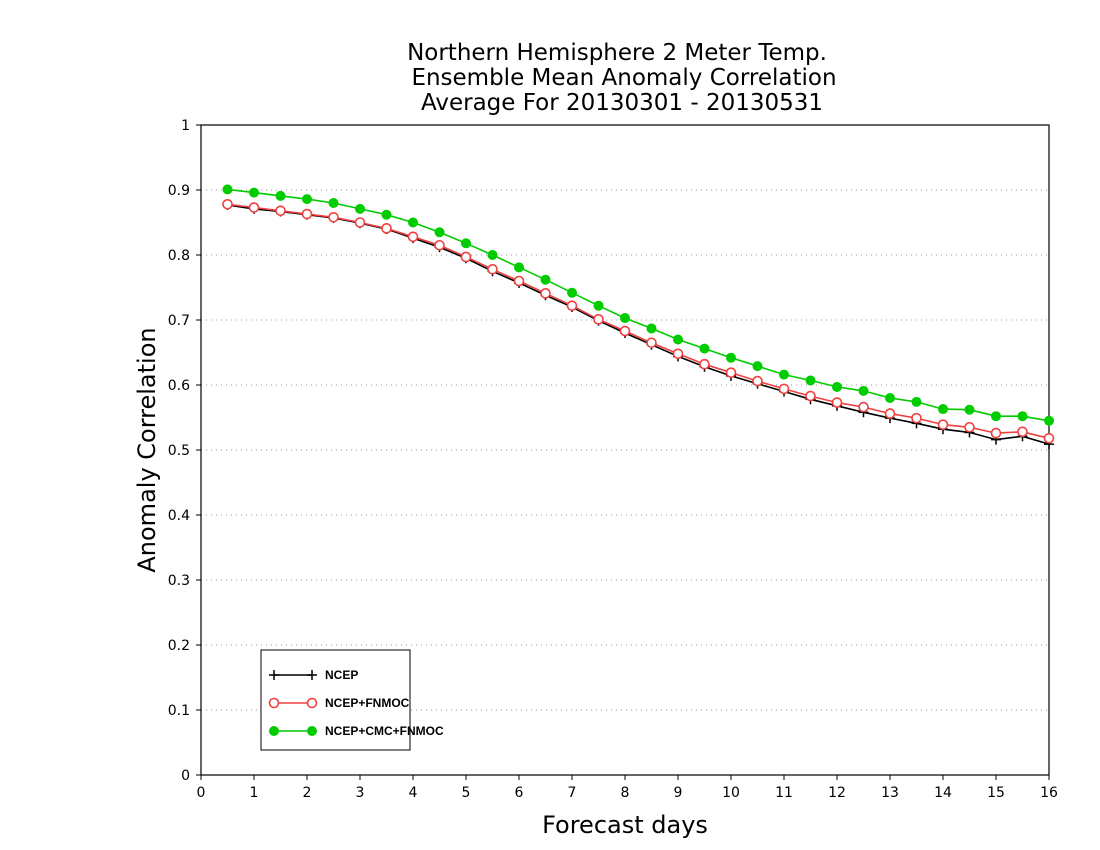 This screenshot has width=1100, height=850. Describe the element at coordinates (617, 53) in the screenshot. I see `chart-title-line-1: Northern Hemisphere 2 Meter Temp.` at that location.